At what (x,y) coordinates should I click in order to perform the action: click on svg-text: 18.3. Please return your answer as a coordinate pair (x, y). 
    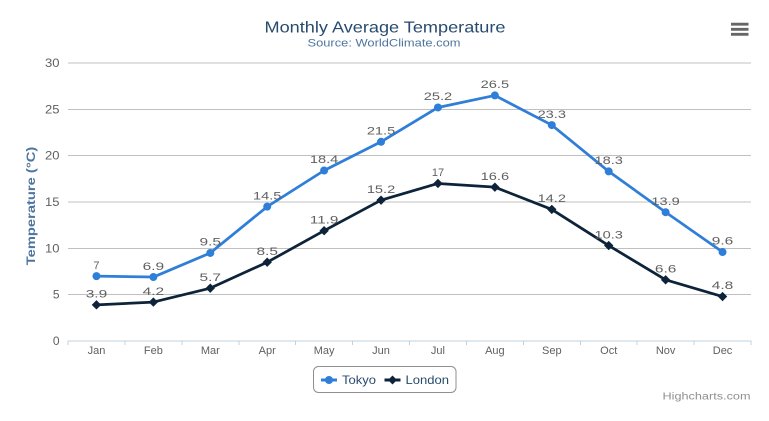
    Looking at the image, I should click on (609, 161).